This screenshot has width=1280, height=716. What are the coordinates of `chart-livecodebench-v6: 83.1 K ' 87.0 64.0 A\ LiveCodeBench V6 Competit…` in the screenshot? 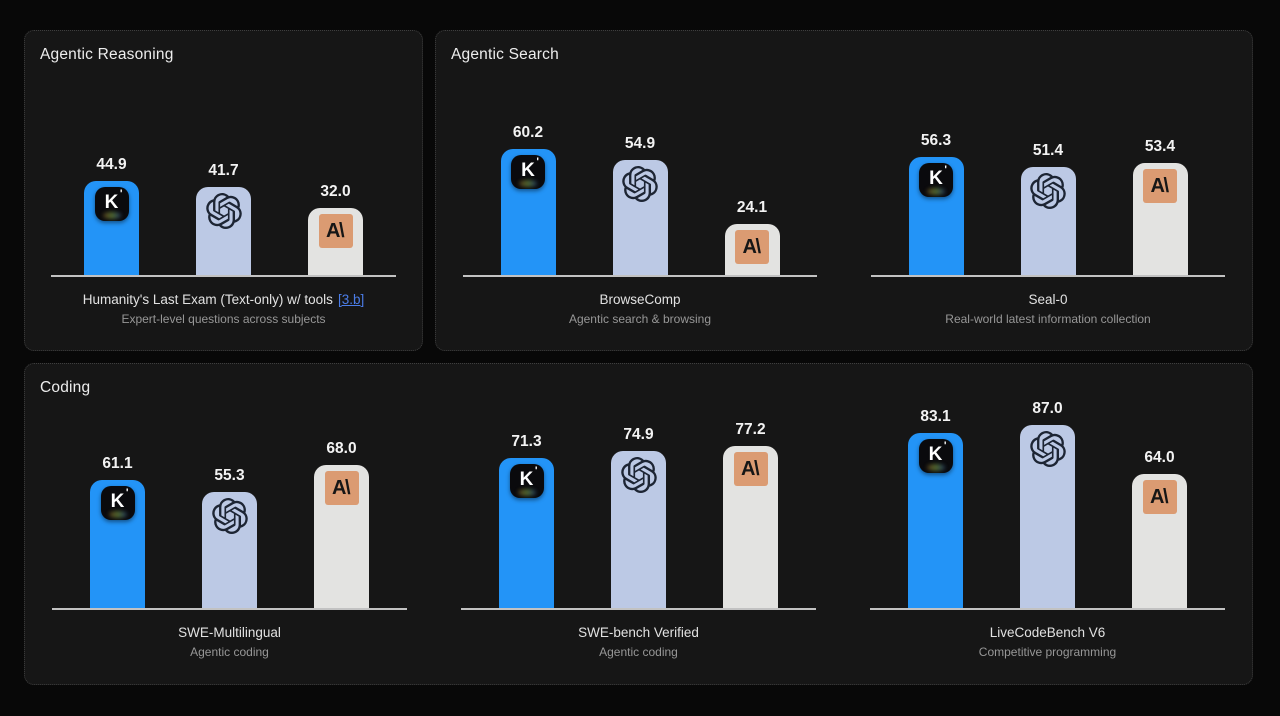 It's located at (1047, 529).